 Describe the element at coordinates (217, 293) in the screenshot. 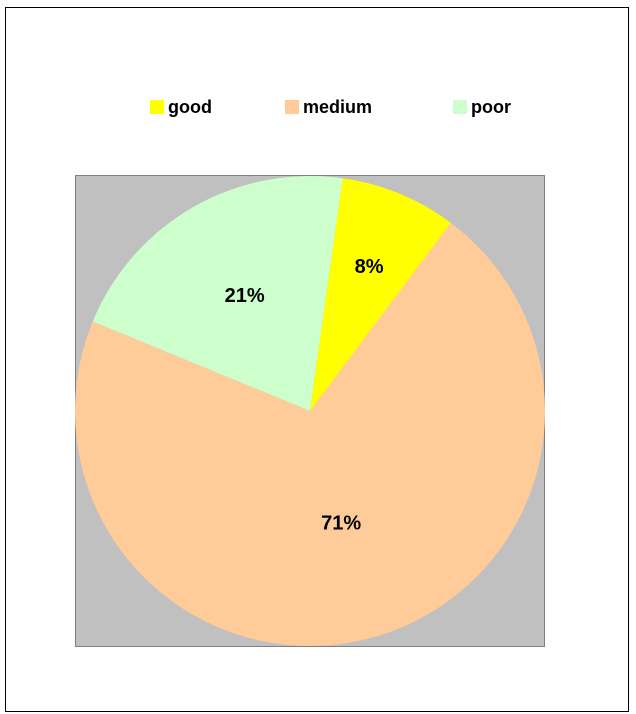

I see `pie-slice-poor` at that location.